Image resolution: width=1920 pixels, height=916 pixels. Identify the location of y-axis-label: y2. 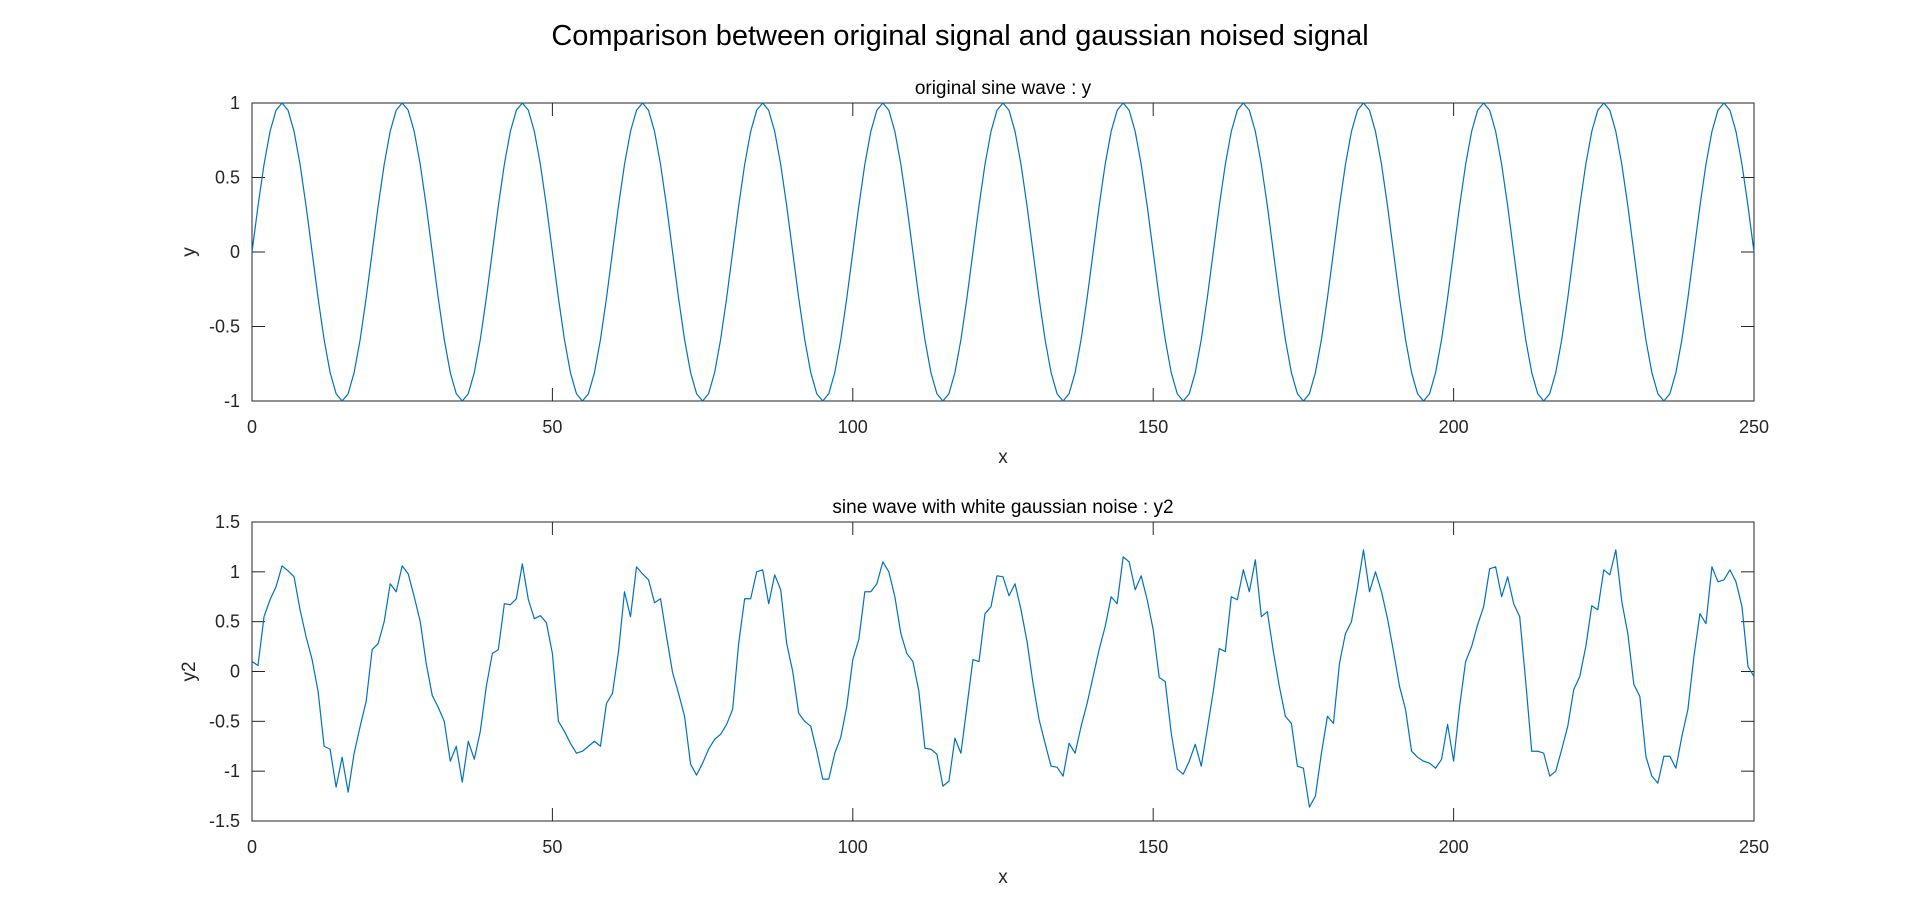
(189, 671).